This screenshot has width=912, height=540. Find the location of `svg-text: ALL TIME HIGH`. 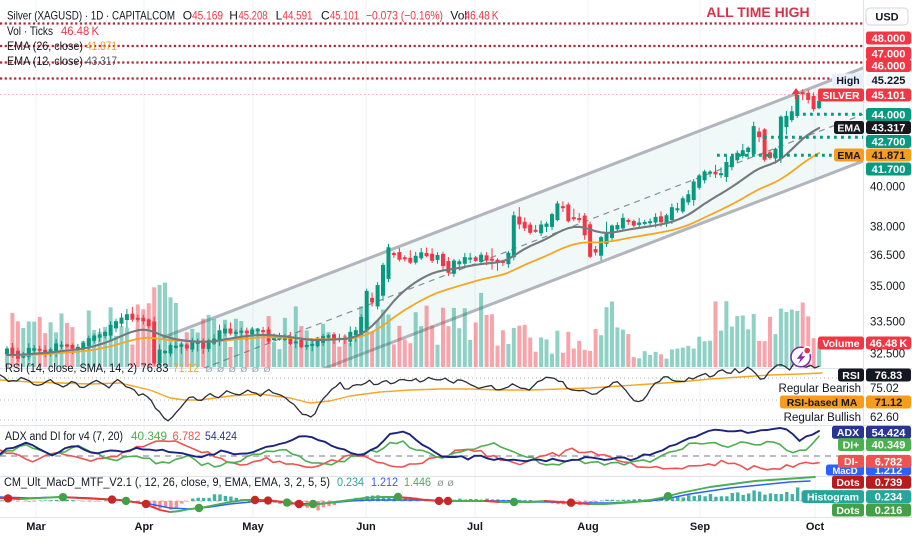

svg-text: ALL TIME HIGH is located at coordinates (757, 12).